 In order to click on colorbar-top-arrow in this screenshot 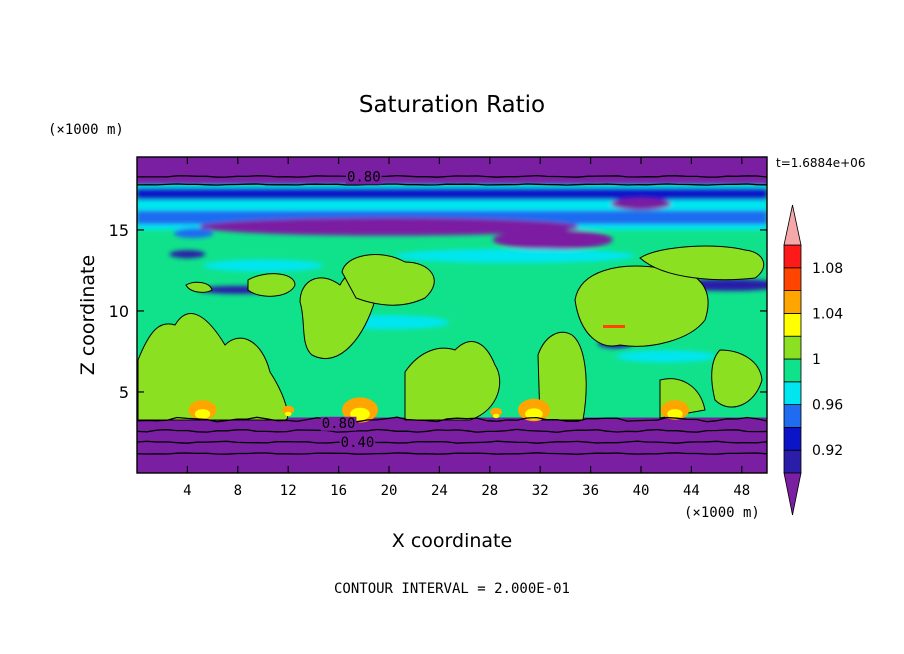, I will do `click(792, 225)`.